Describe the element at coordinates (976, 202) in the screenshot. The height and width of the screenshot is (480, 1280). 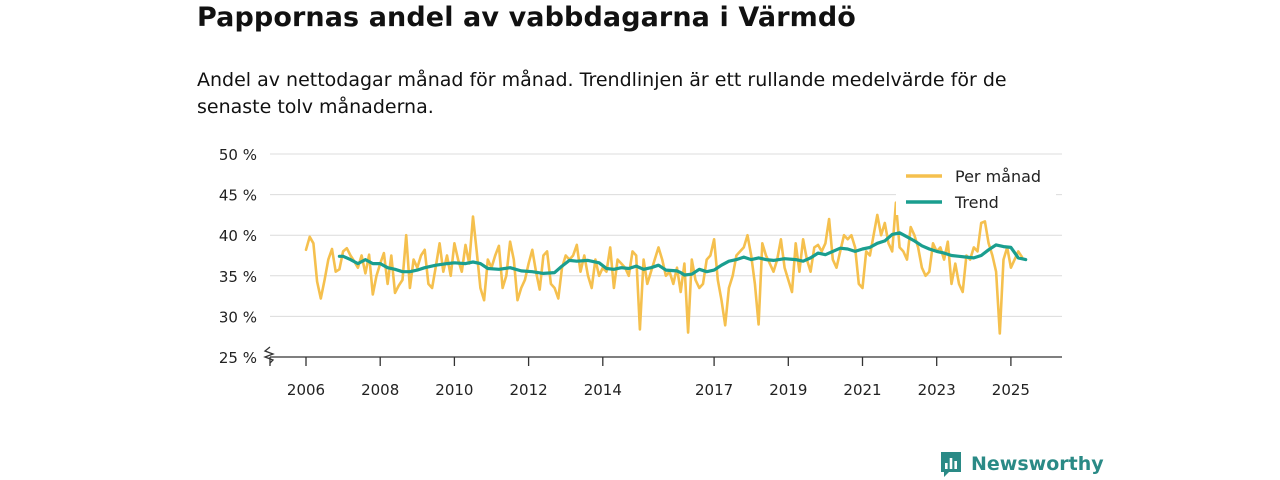
I see `legend-label-trend: Trend` at that location.